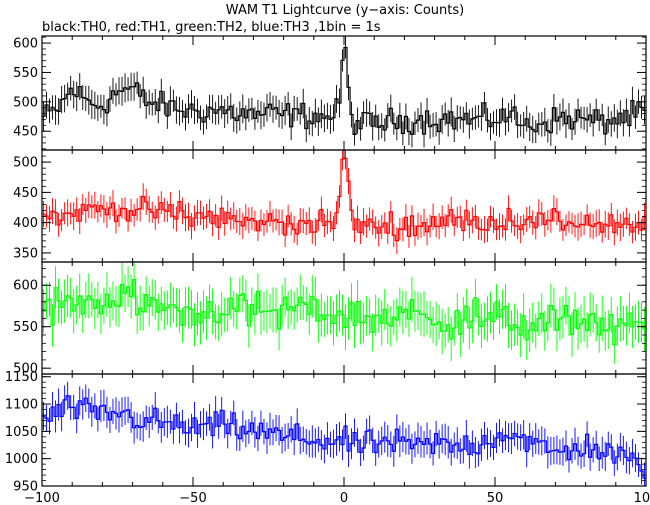 Image resolution: width=650 pixels, height=505 pixels. I want to click on y-tick-label: 1100, so click(21, 405).